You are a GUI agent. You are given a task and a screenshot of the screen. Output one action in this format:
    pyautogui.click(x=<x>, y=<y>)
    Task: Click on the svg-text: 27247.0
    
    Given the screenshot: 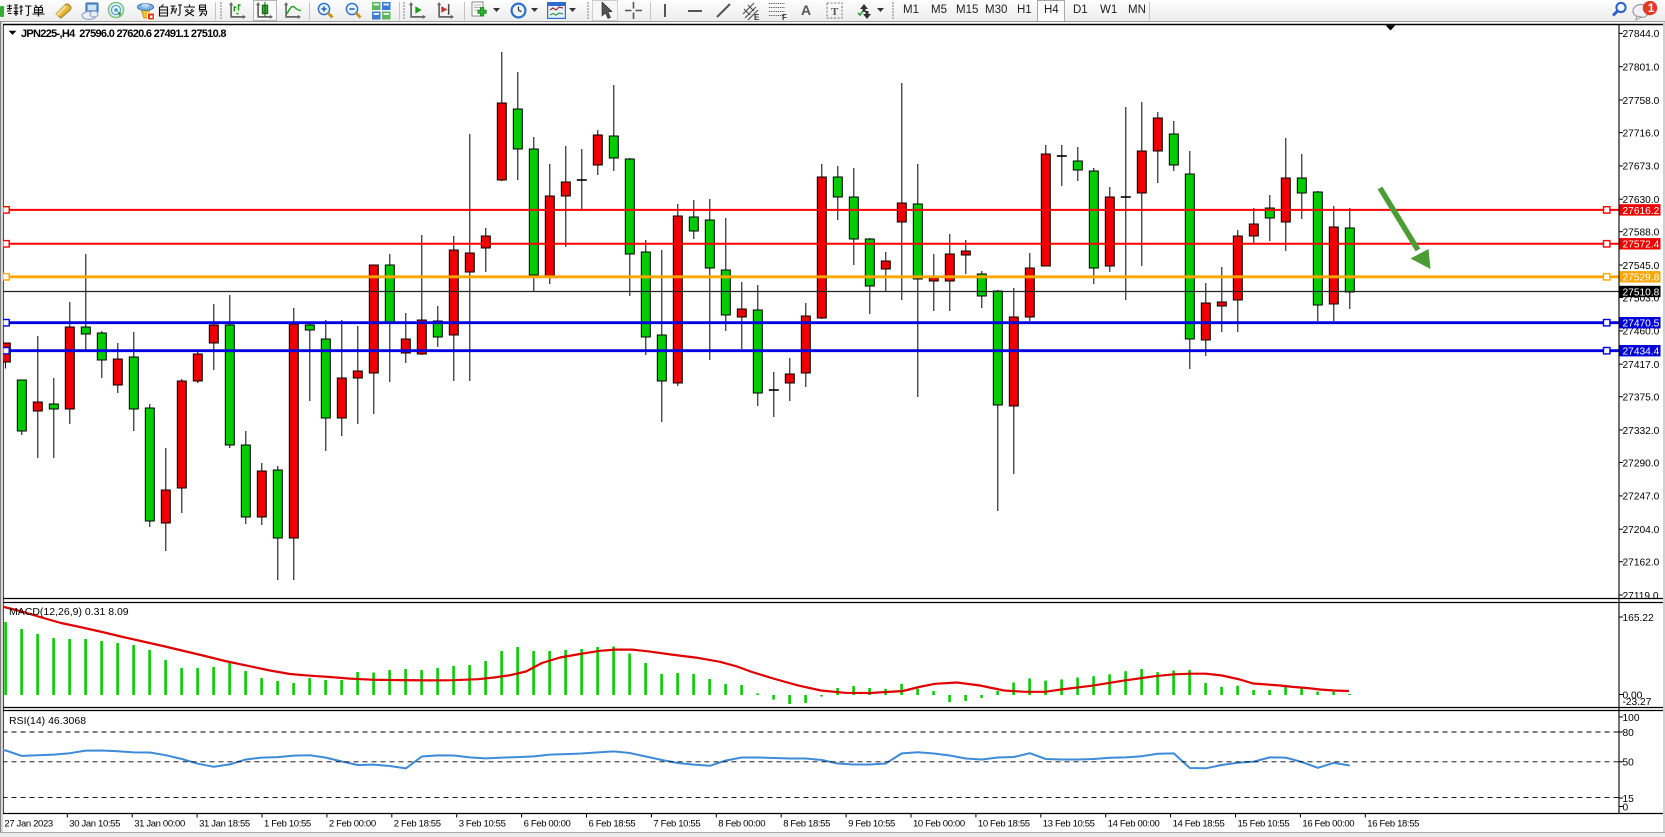 What is the action you would take?
    pyautogui.click(x=1641, y=497)
    